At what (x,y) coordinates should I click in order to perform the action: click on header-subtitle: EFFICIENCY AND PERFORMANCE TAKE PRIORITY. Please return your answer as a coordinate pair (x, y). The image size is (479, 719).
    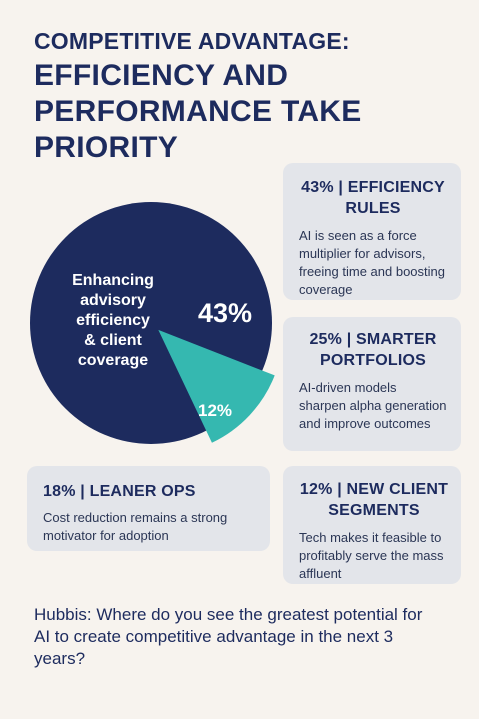
    Looking at the image, I should click on (198, 111).